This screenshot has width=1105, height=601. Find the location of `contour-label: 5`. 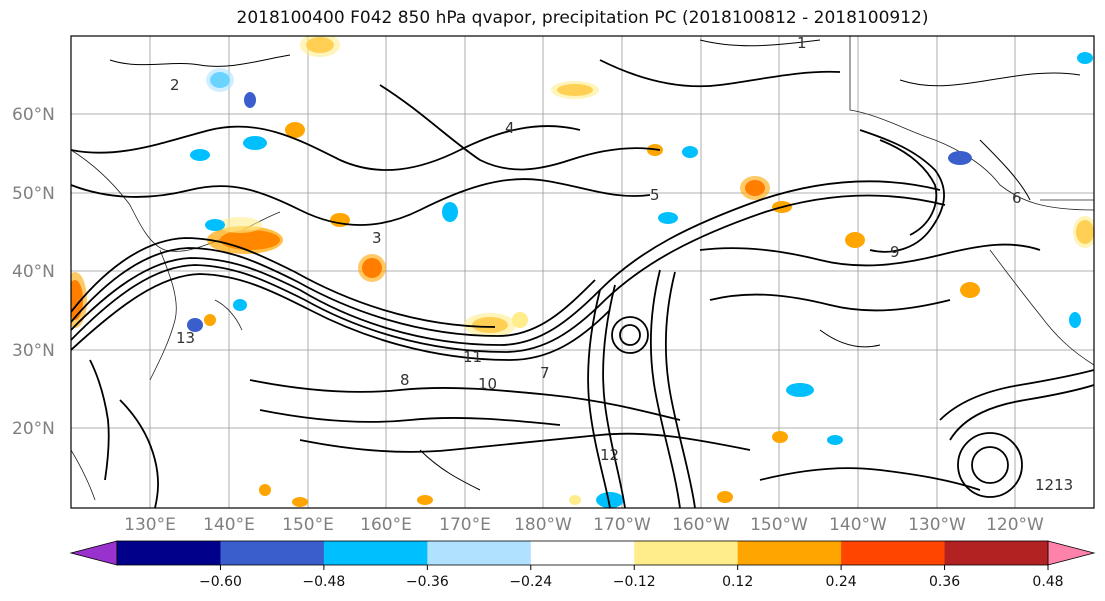

contour-label: 5 is located at coordinates (655, 195).